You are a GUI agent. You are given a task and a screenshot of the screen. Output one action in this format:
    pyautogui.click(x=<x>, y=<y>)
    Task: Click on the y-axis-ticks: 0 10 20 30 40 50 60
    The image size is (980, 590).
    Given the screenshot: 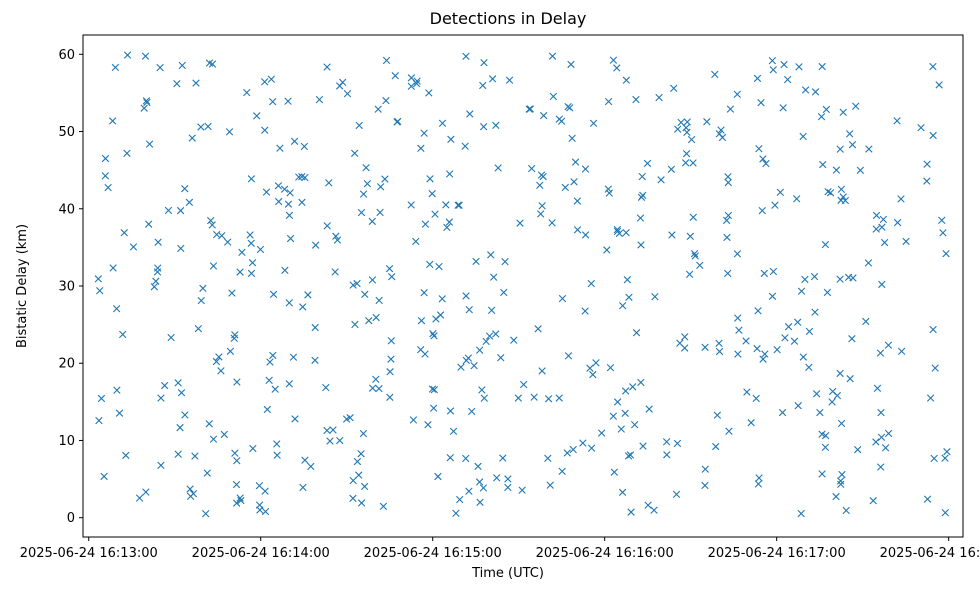 What is the action you would take?
    pyautogui.click(x=70, y=287)
    